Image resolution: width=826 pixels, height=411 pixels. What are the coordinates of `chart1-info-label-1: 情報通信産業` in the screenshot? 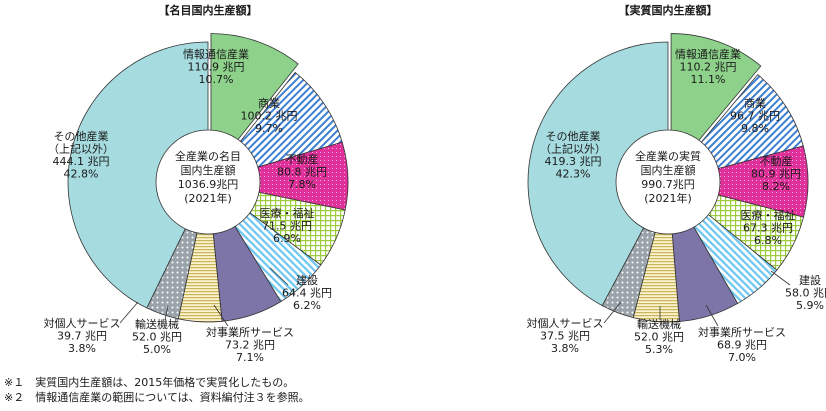 It's located at (216, 54).